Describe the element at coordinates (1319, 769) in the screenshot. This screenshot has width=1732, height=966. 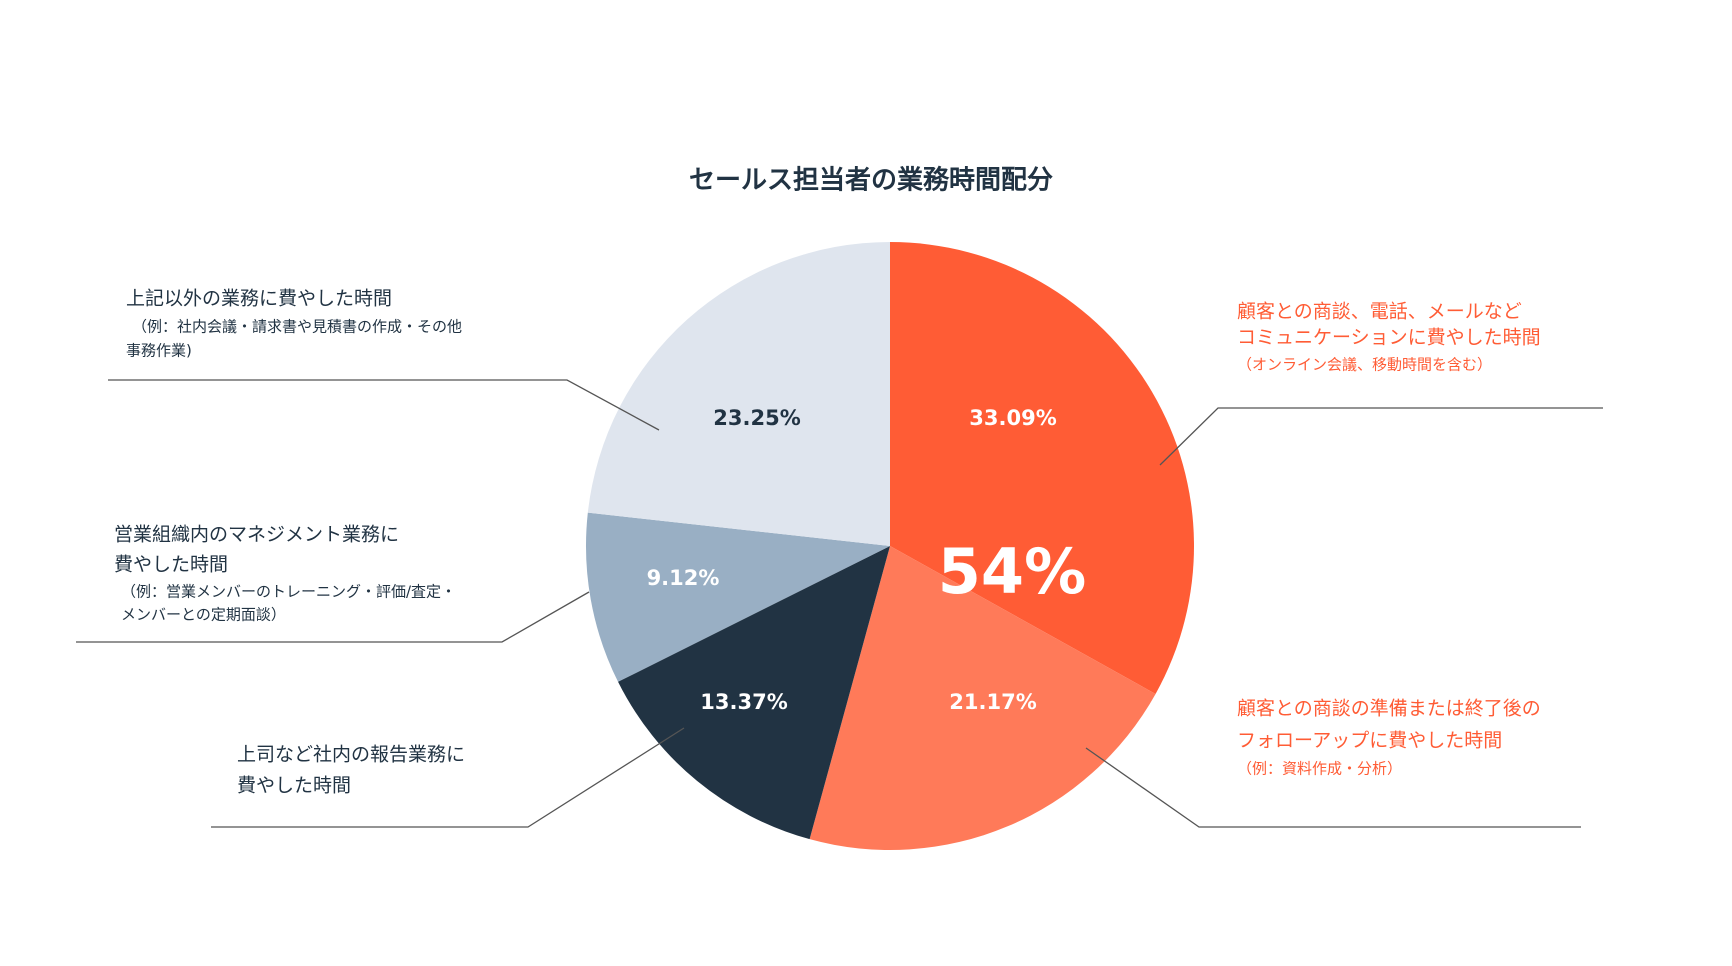
I see `category-note: （例：資料作成・分析）` at that location.